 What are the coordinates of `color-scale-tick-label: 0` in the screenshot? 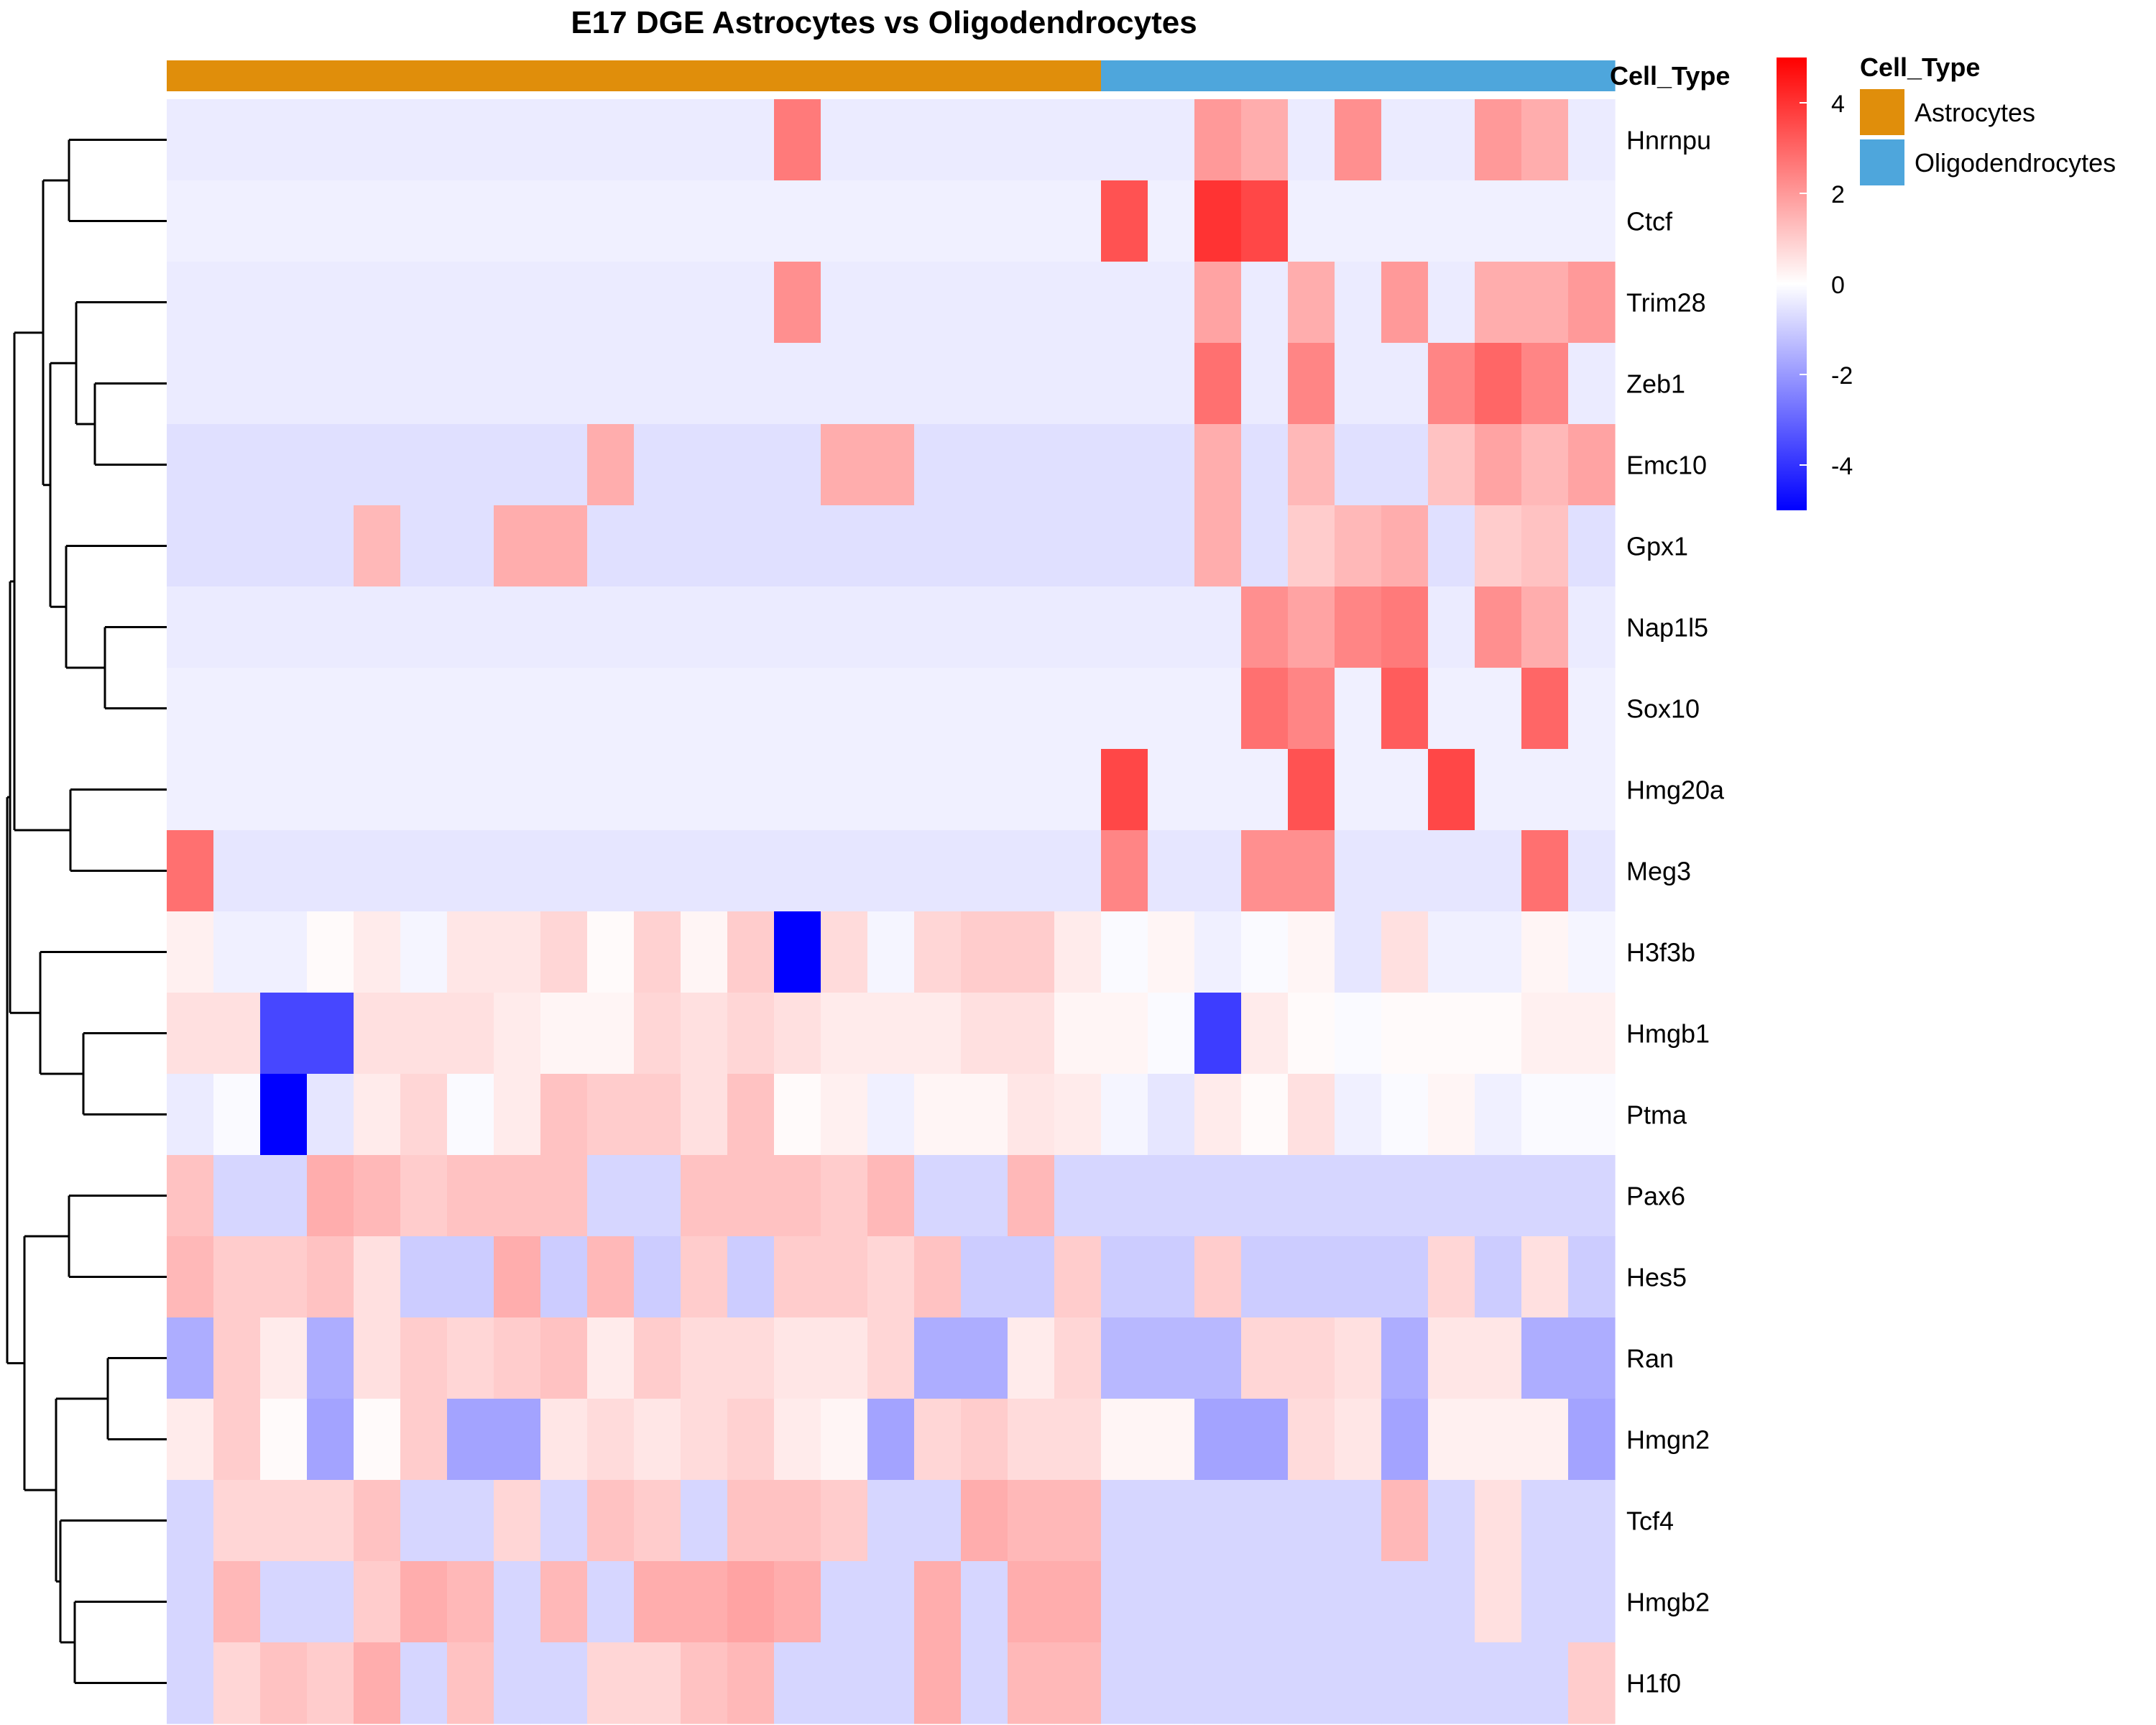 It's located at (1838, 285).